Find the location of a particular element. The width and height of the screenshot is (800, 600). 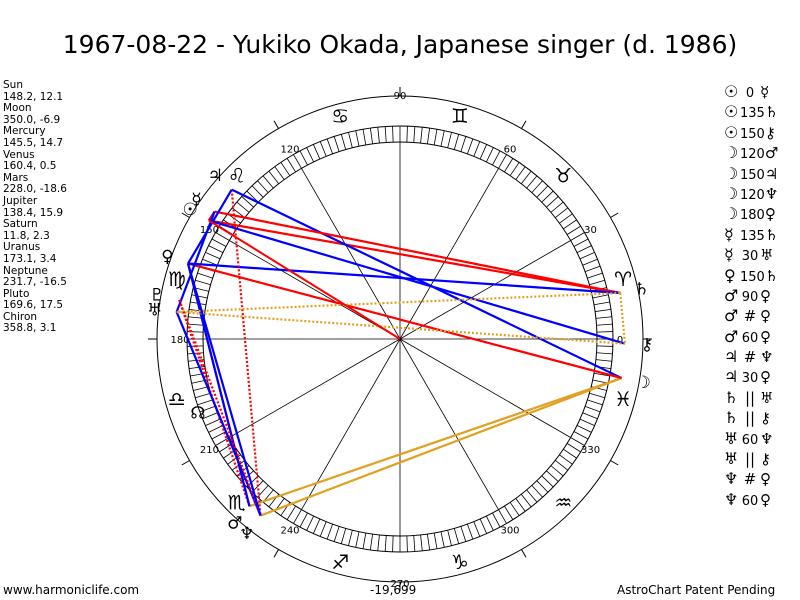

degree-label: 60 is located at coordinates (510, 149).